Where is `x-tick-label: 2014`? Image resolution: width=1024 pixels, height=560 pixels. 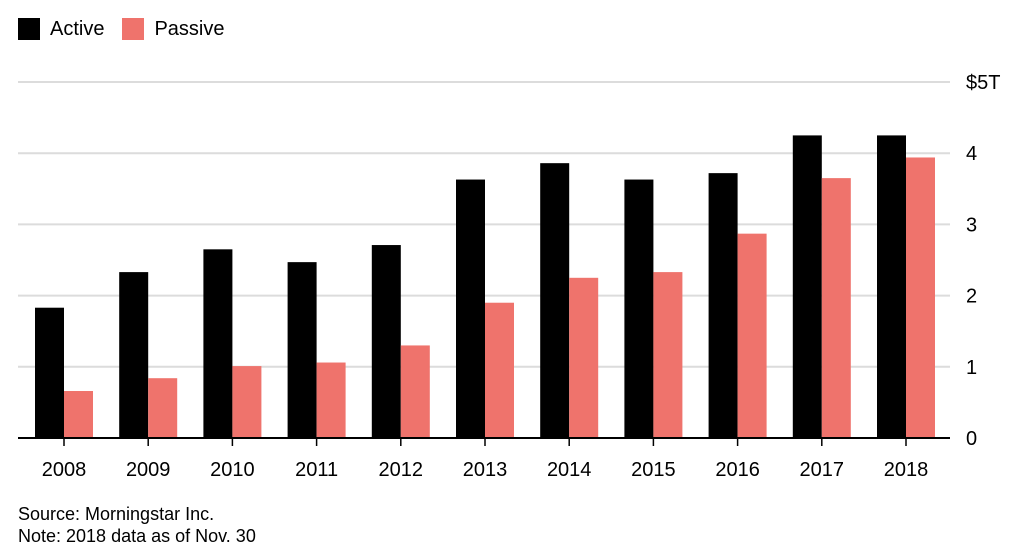 x-tick-label: 2014 is located at coordinates (569, 470).